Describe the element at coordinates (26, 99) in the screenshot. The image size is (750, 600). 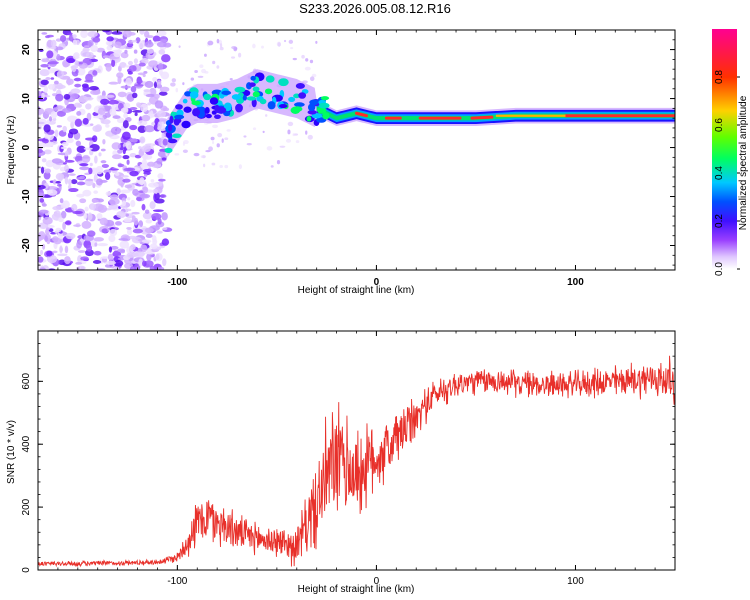
I see `spectrogram-y-tick-label: 10` at that location.